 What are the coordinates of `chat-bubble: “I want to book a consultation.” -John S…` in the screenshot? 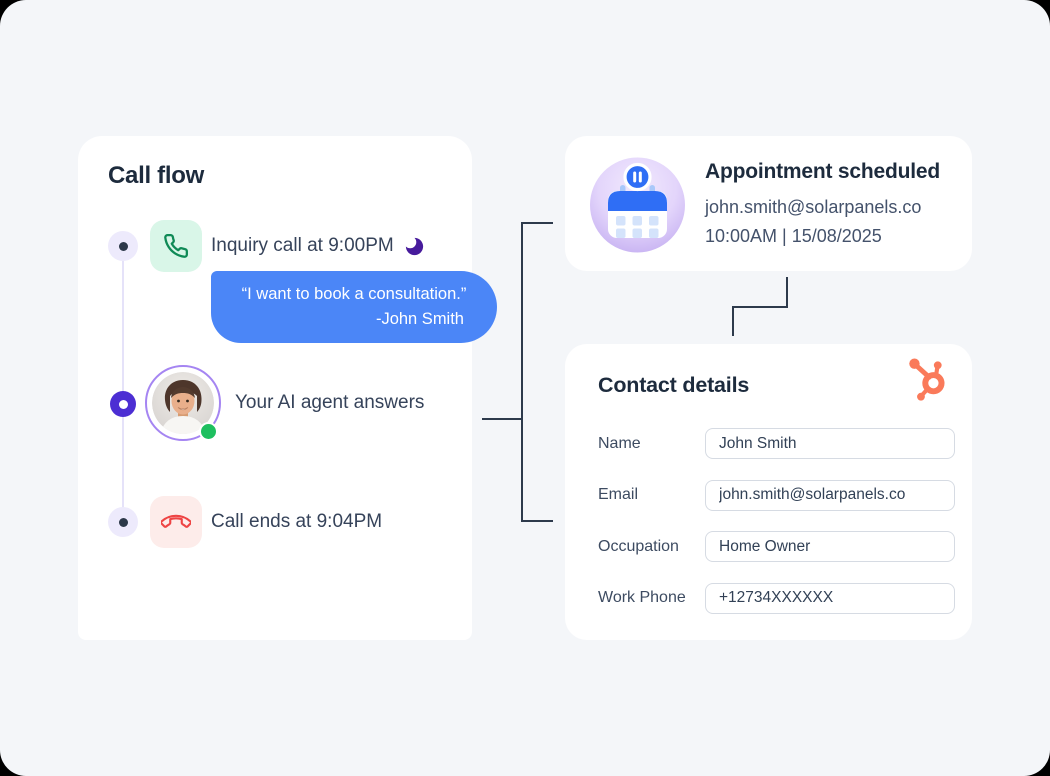 It's located at (354, 307).